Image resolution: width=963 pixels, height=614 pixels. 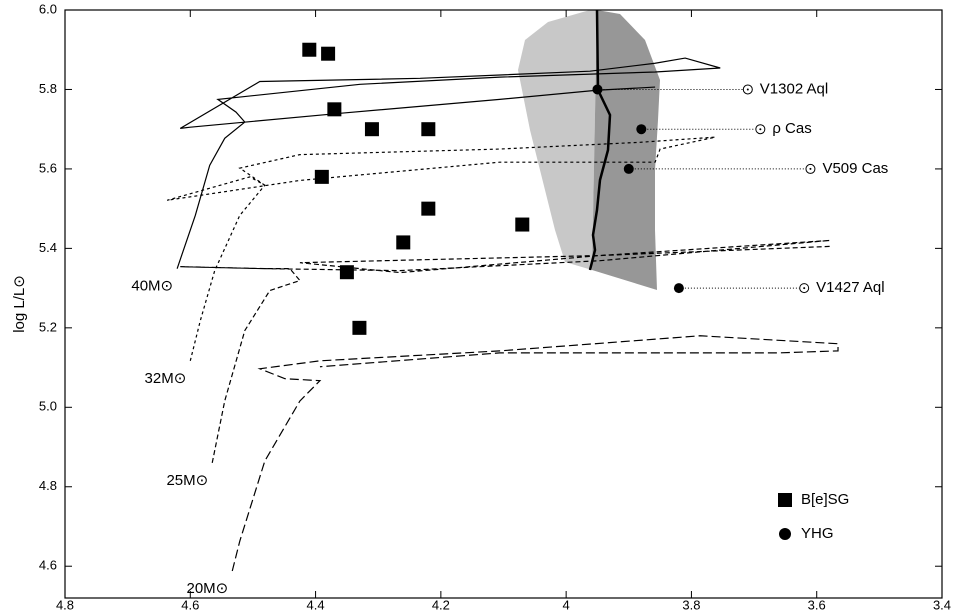 I want to click on legend-label: YHG, so click(x=817, y=533).